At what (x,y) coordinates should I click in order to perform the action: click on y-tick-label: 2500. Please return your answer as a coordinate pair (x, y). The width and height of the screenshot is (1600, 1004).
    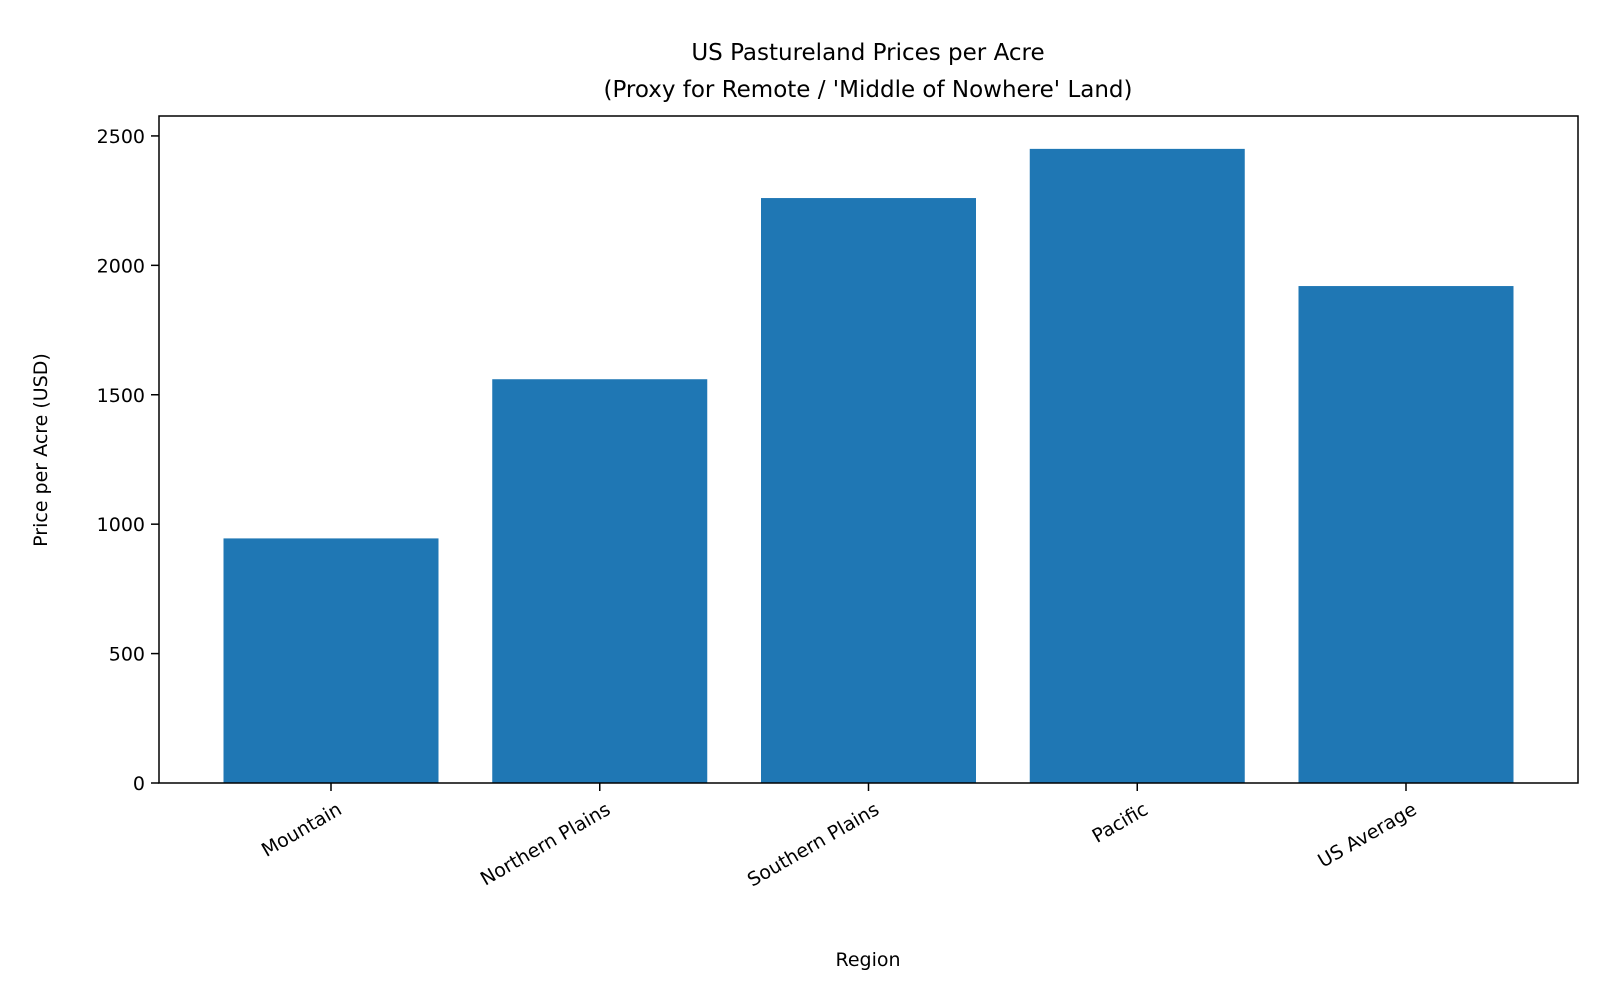
    Looking at the image, I should click on (121, 137).